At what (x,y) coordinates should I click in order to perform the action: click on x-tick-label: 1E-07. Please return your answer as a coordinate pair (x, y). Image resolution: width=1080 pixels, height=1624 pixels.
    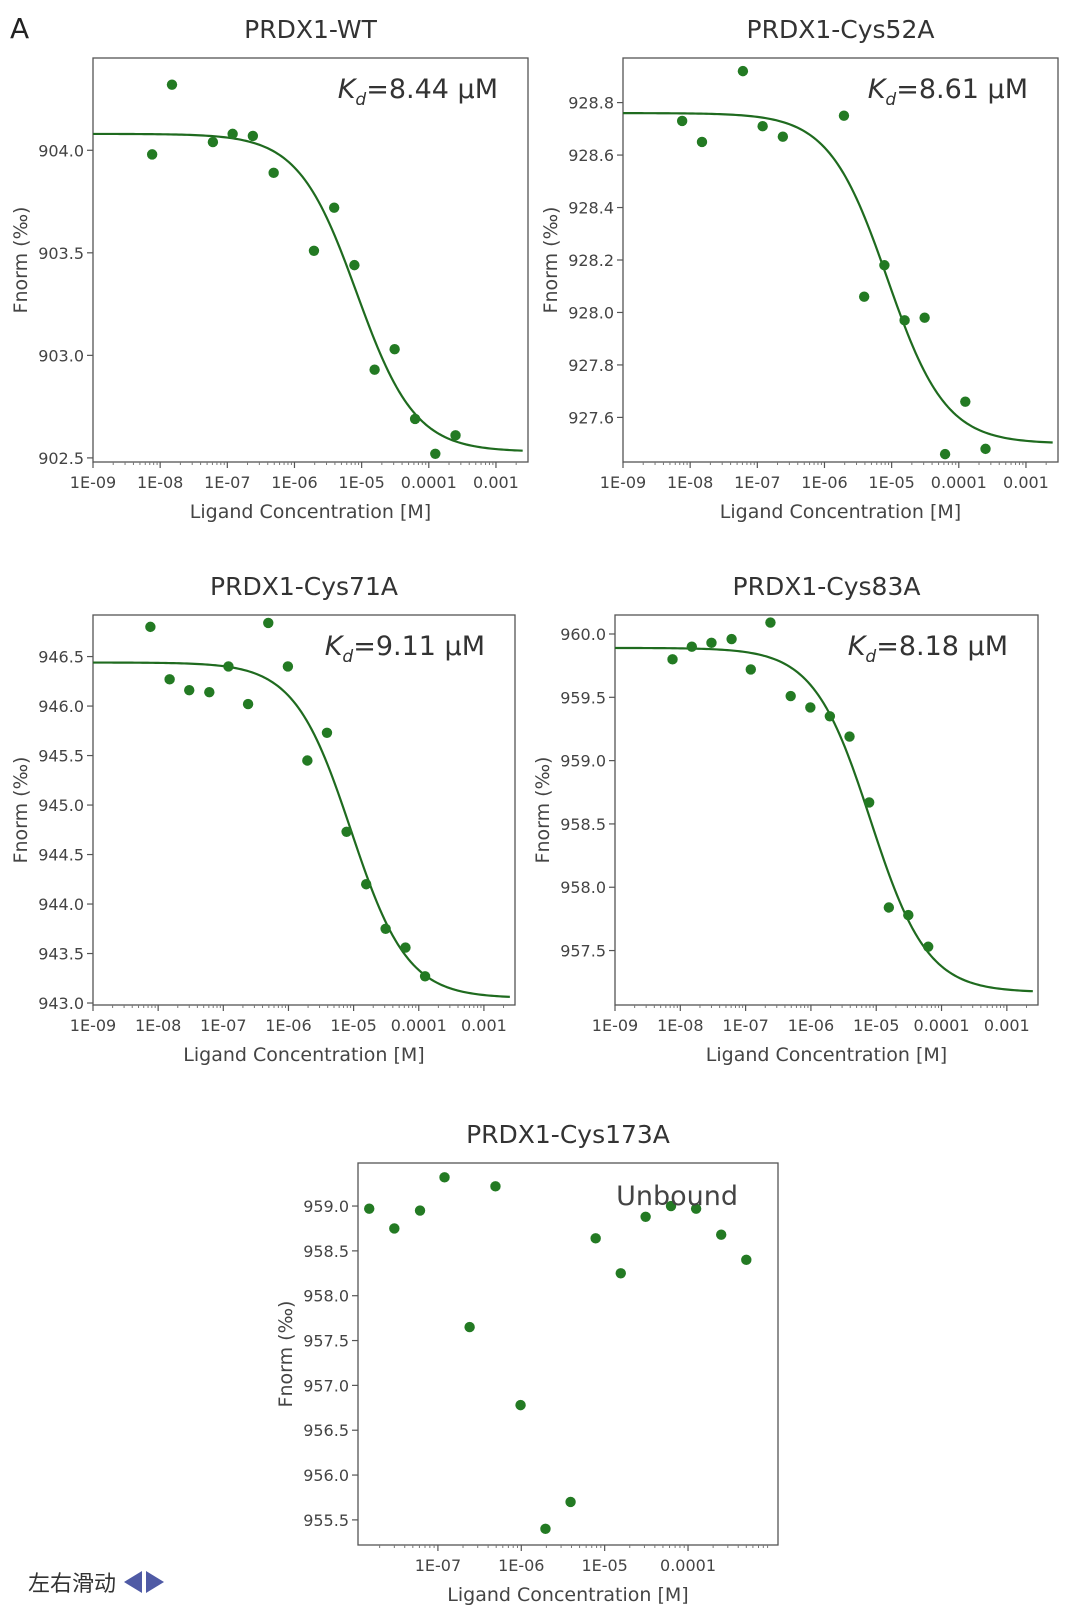
    Looking at the image, I should click on (227, 482).